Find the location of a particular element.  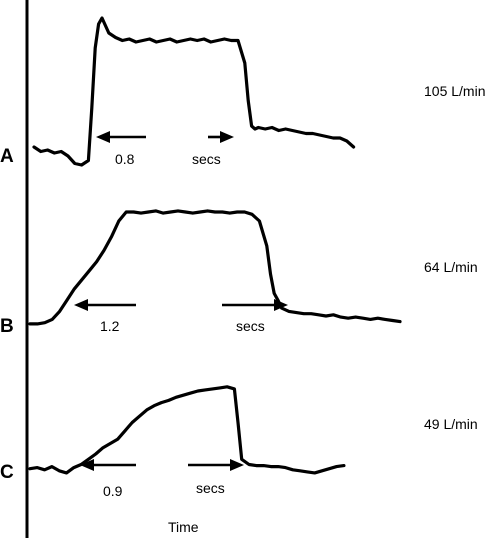

flow-trace-c is located at coordinates (187, 430).